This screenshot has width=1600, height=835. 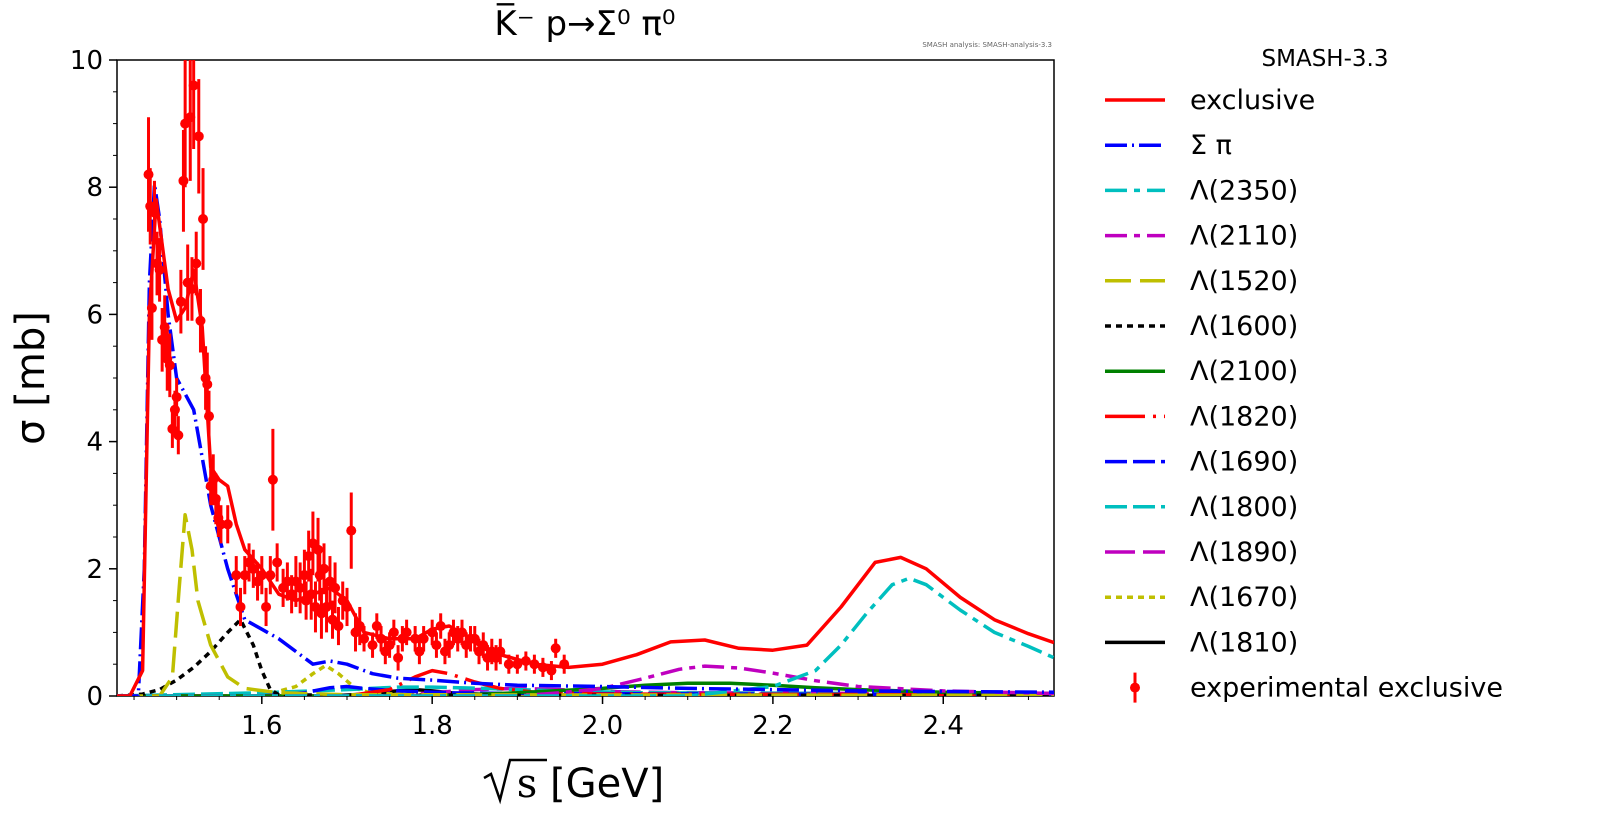 I want to click on x-tick-label: 2.2, so click(x=772, y=726).